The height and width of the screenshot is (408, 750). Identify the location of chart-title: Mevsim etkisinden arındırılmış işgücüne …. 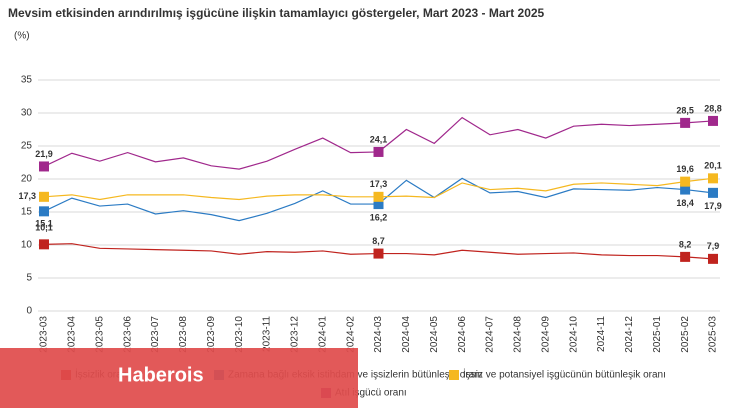
(276, 13).